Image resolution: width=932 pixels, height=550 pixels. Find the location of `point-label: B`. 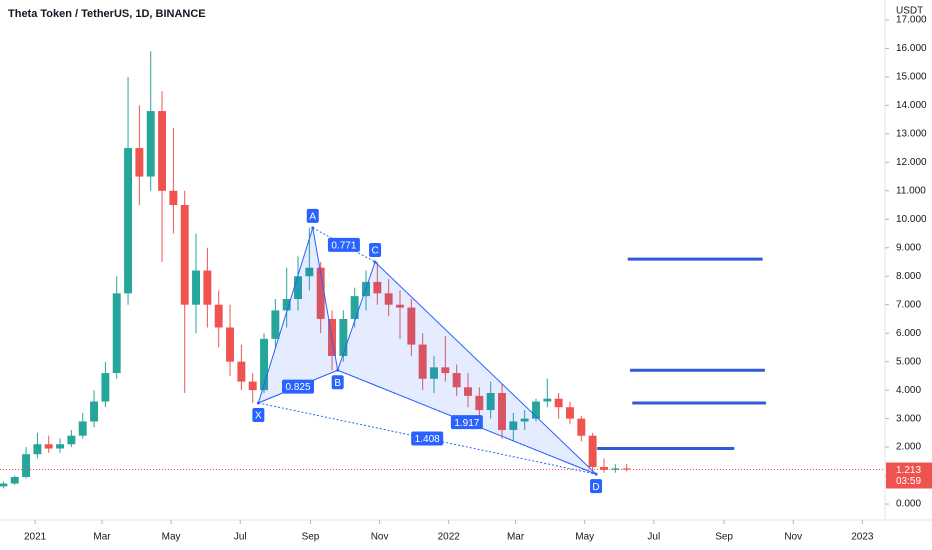

point-label: B is located at coordinates (337, 383).